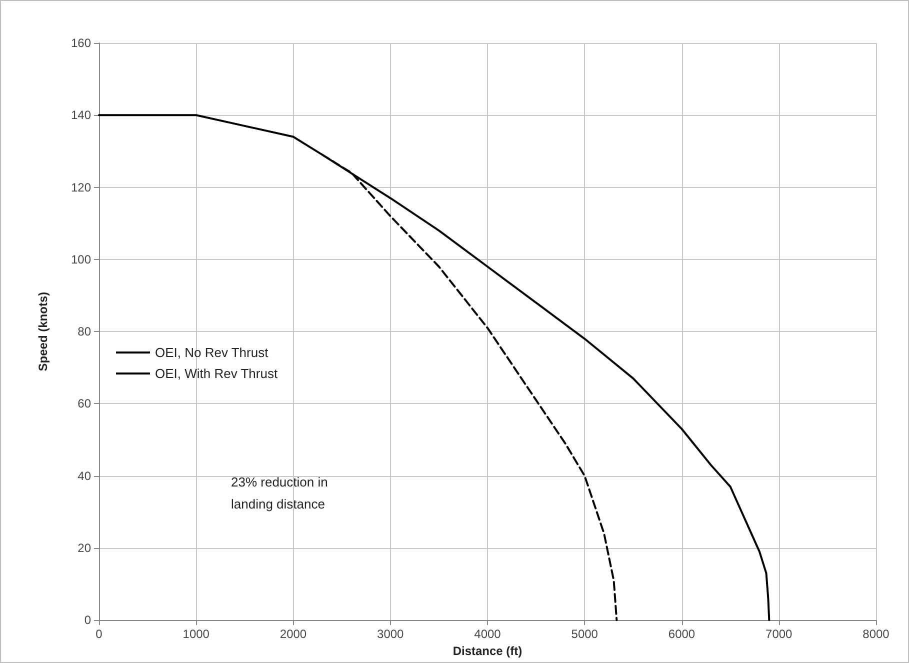 The height and width of the screenshot is (663, 909). What do you see at coordinates (584, 634) in the screenshot?
I see `x-tick-label: 5000` at bounding box center [584, 634].